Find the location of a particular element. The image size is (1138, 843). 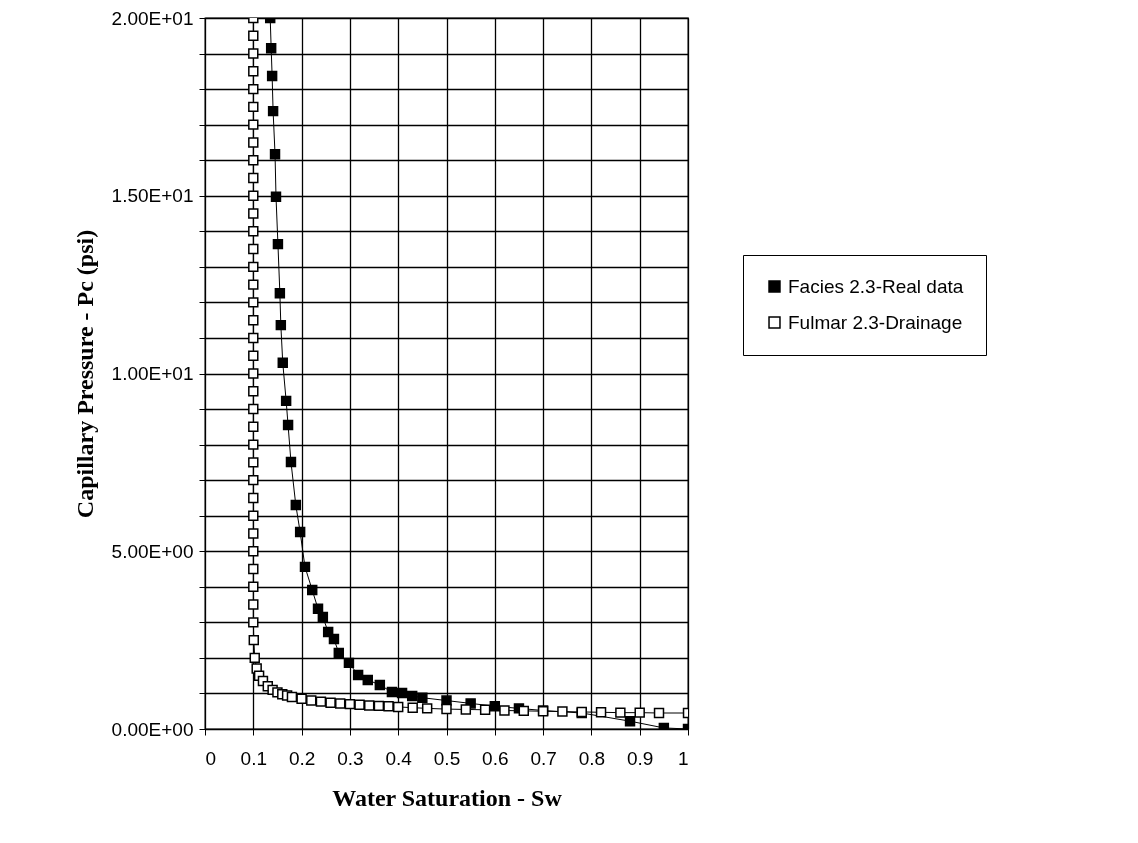

legend-label: Facies 2.3-Real data is located at coordinates (876, 286).